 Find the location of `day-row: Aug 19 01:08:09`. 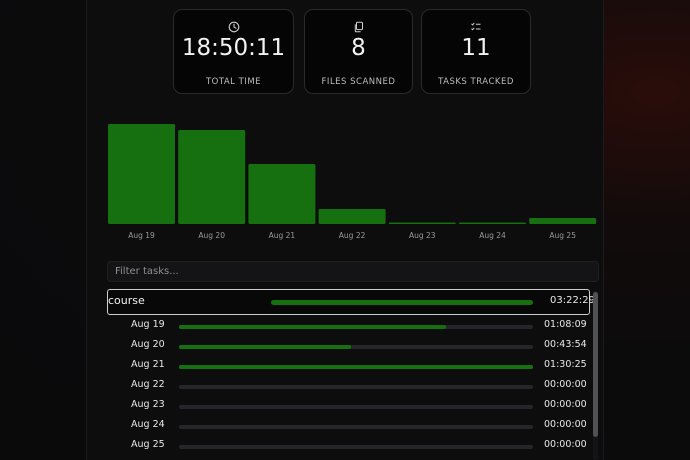

day-row: Aug 19 01:08:09 is located at coordinates (348, 326).